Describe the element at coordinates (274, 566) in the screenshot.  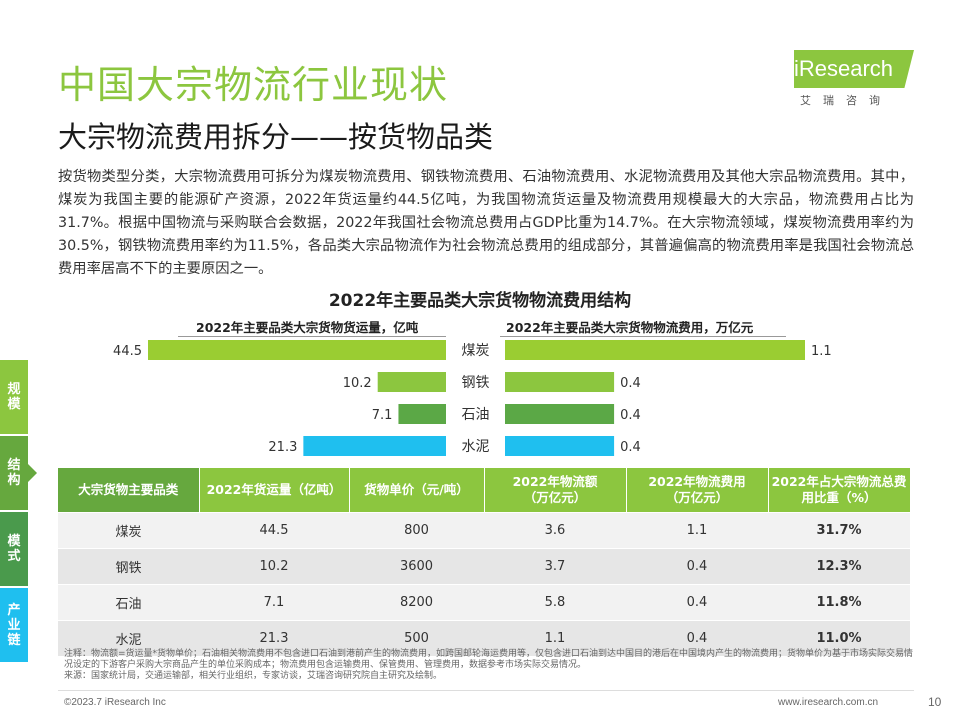
I see `table-cell: 10.2` at that location.